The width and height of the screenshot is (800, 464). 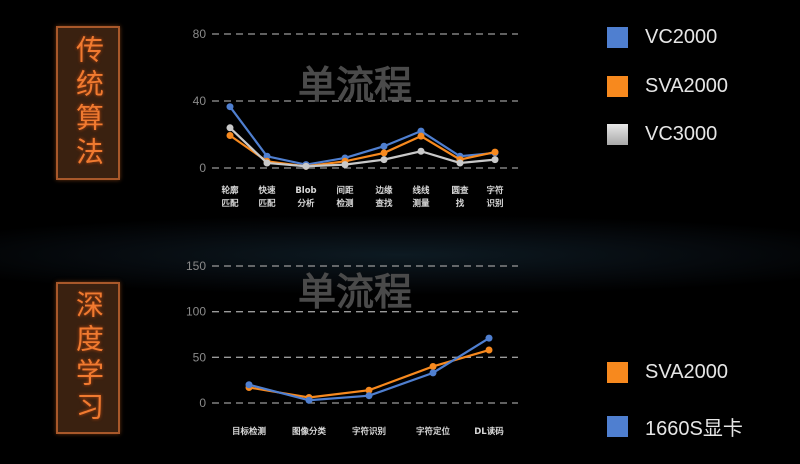 I want to click on legend-item-sva2000: SVA2000, so click(x=667, y=86).